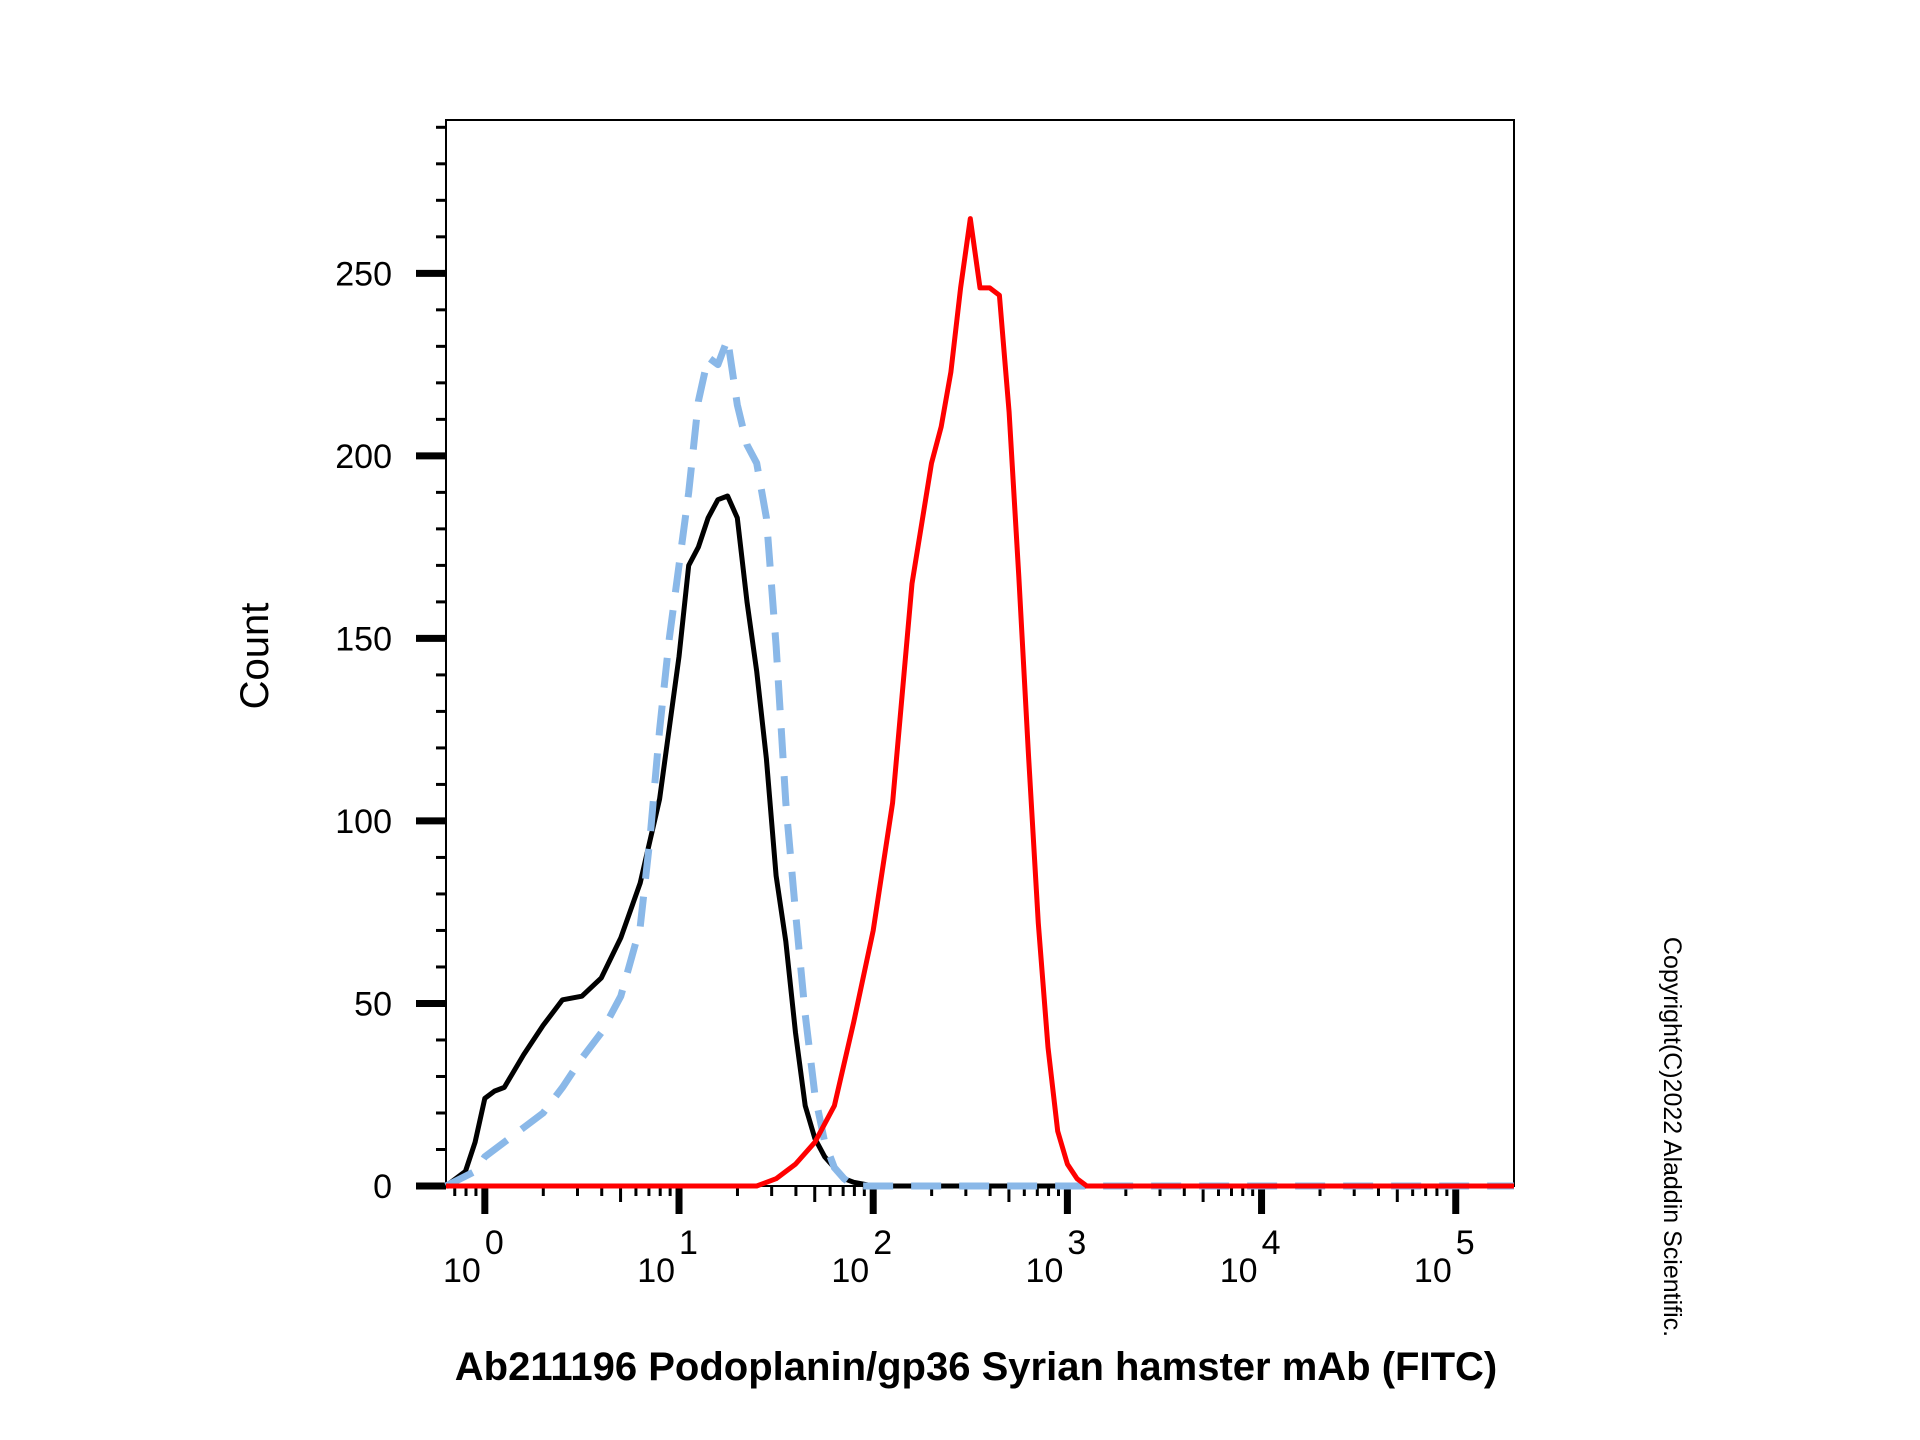 The image size is (1920, 1440). I want to click on x-tick-exponent: 5, so click(1465, 1243).